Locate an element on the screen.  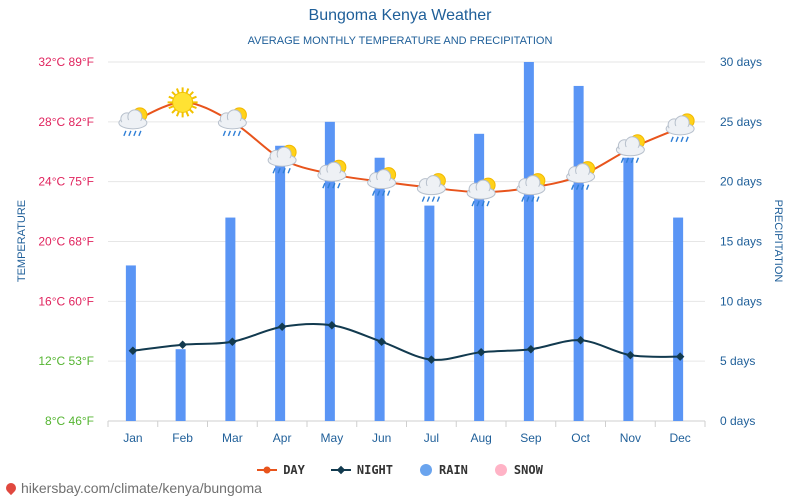
right-tick-label: 0 days is located at coordinates (737, 421).